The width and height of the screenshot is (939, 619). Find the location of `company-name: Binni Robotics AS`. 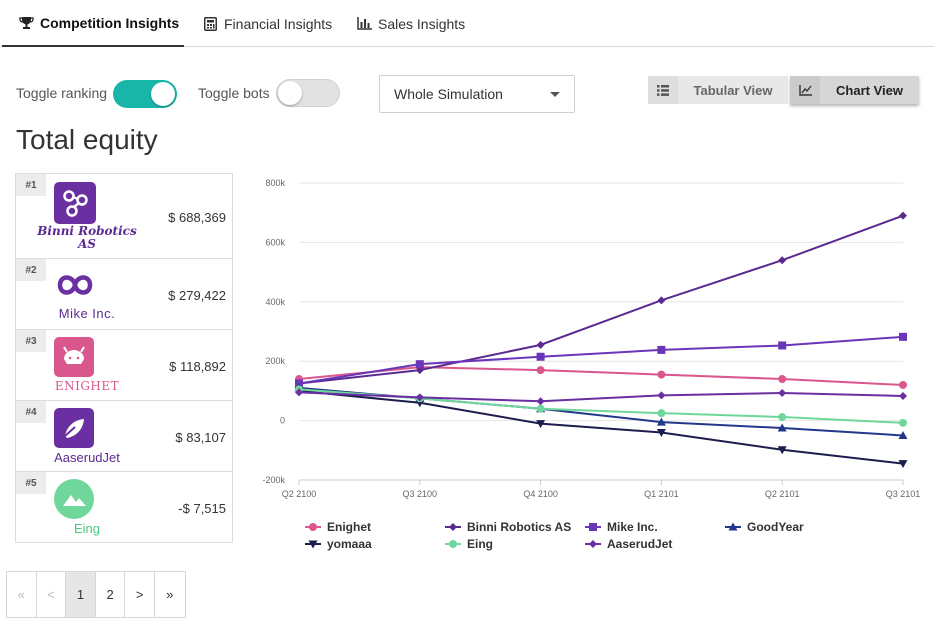

company-name: Binni Robotics AS is located at coordinates (87, 237).